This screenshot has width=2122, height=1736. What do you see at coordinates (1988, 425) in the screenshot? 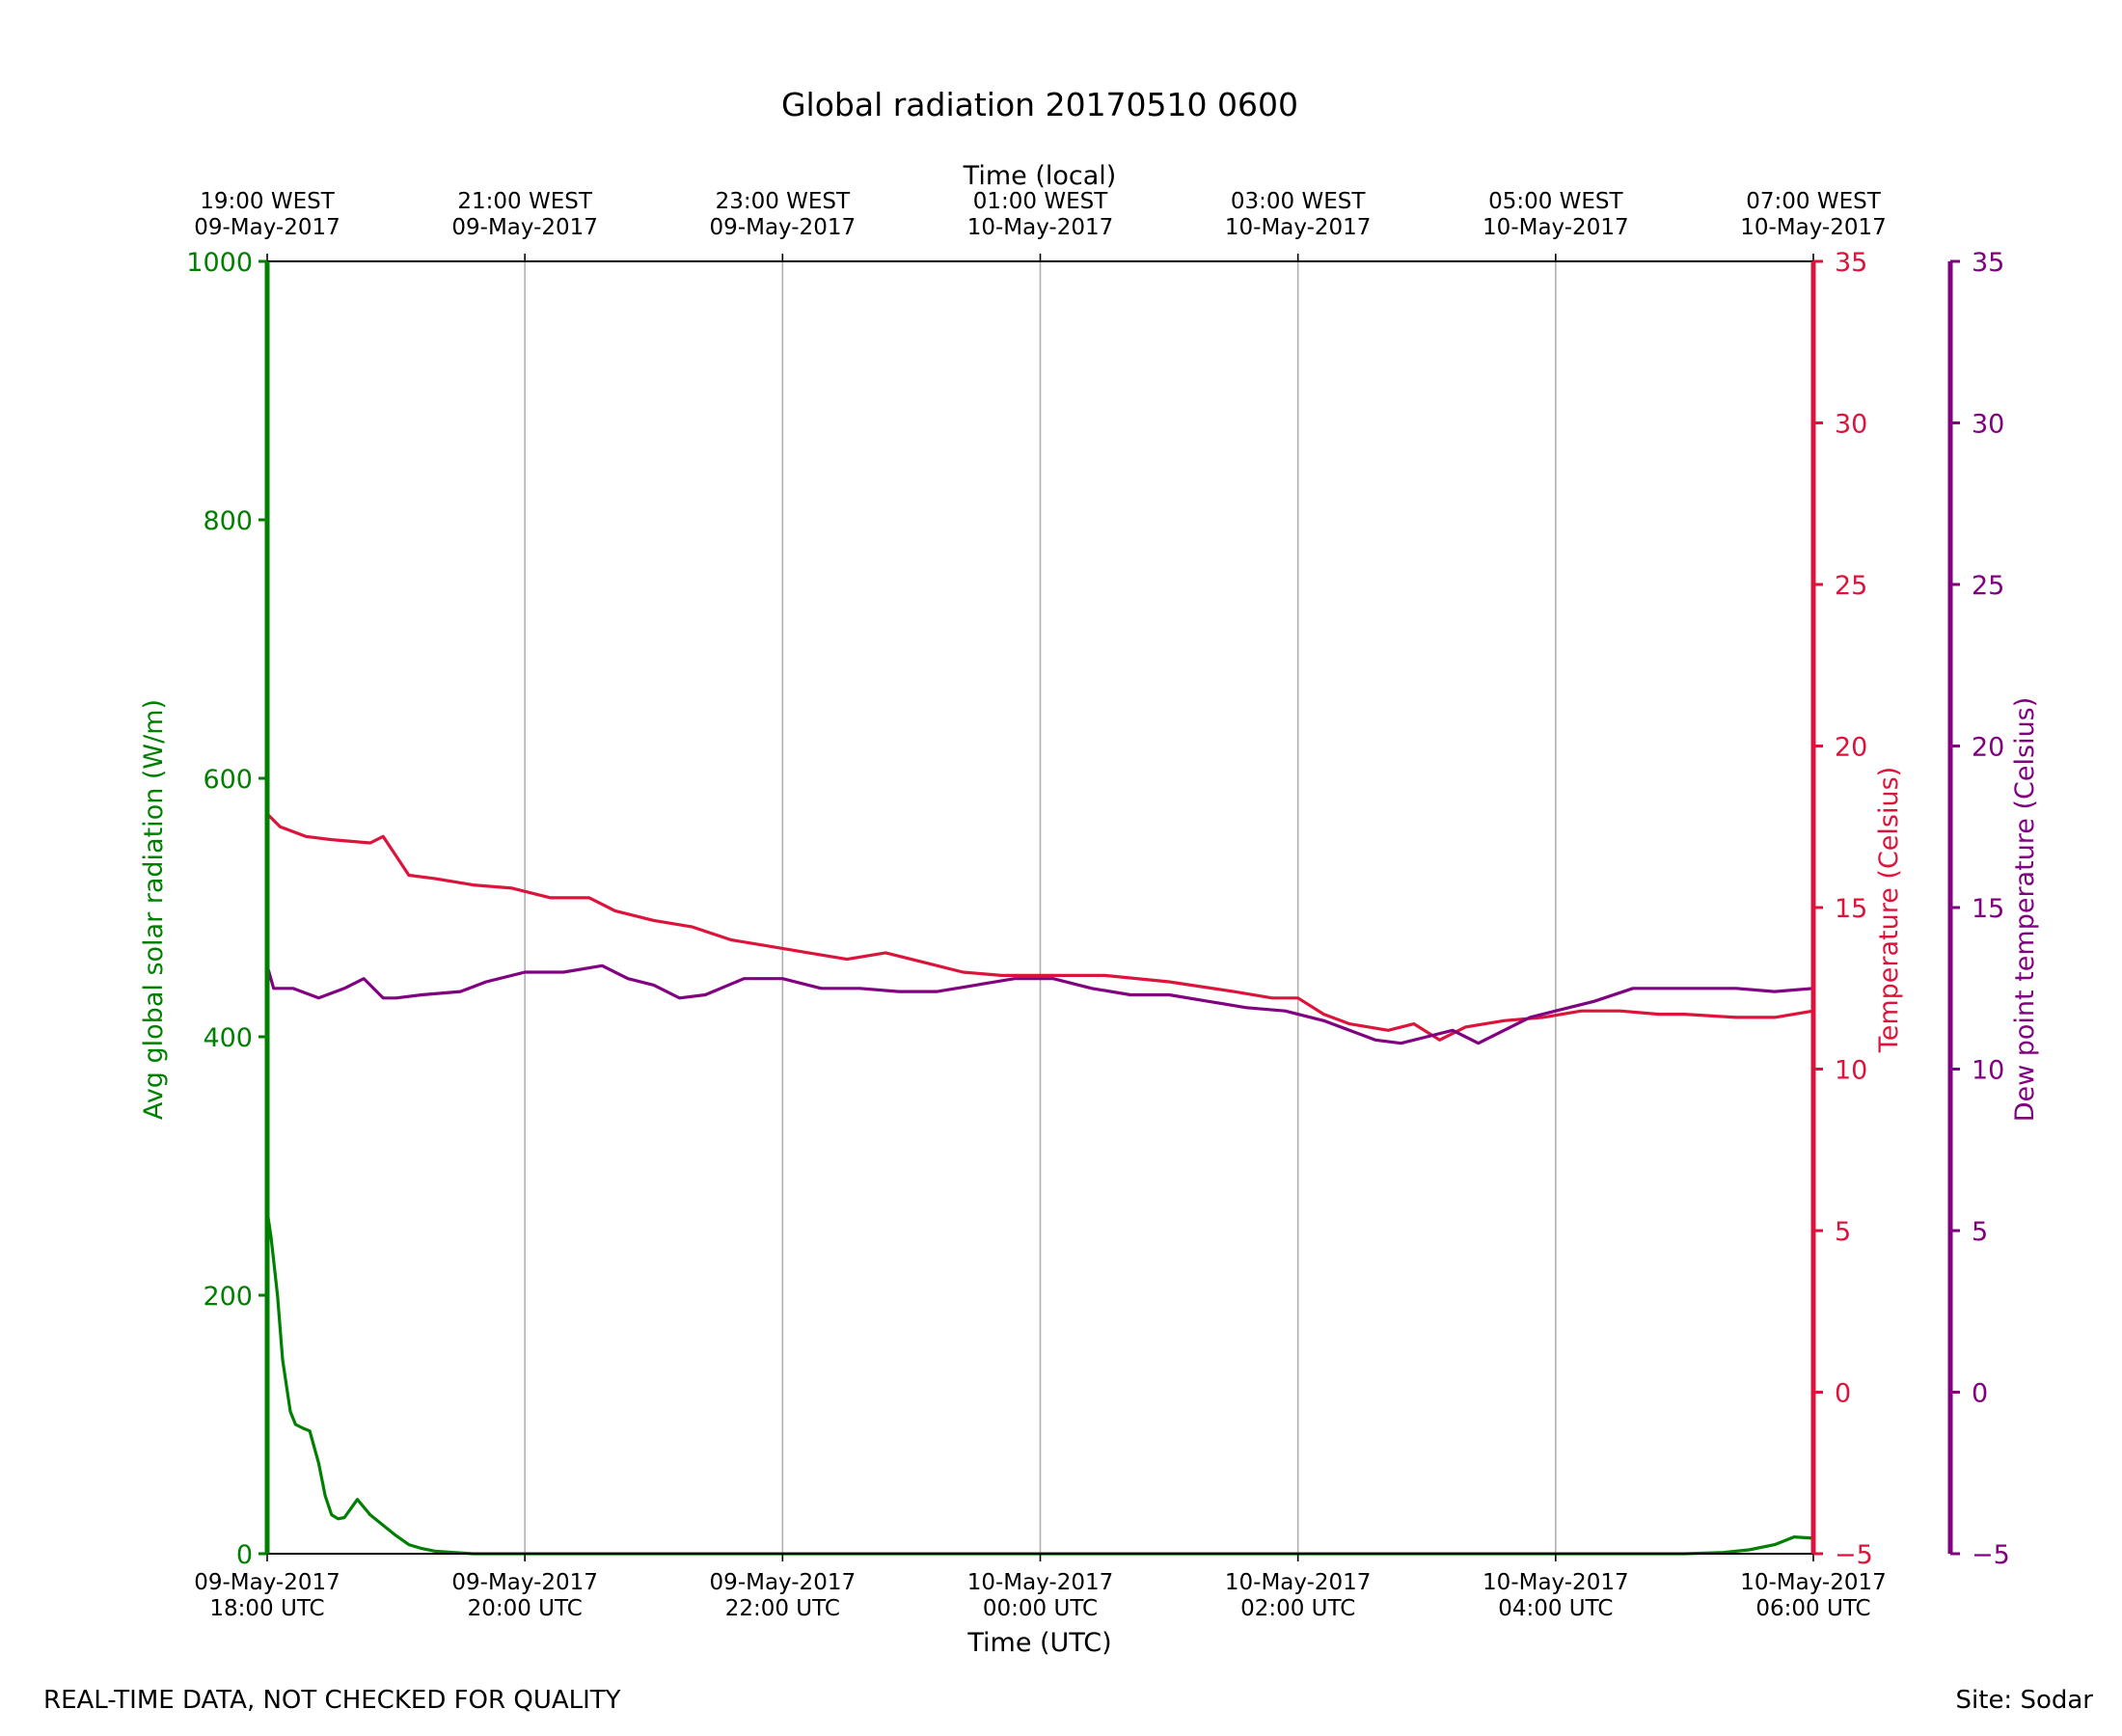
I see `dewpoint-tick-label: 30` at bounding box center [1988, 425].